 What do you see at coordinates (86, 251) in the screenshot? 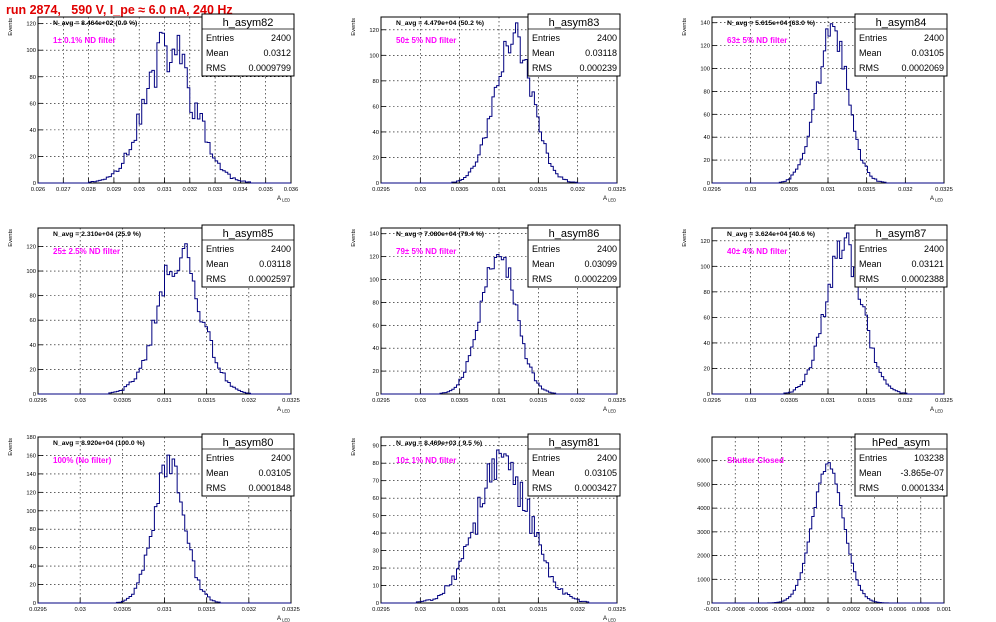
I see `filter-annotation: 25± 2.5% ND filter` at bounding box center [86, 251].